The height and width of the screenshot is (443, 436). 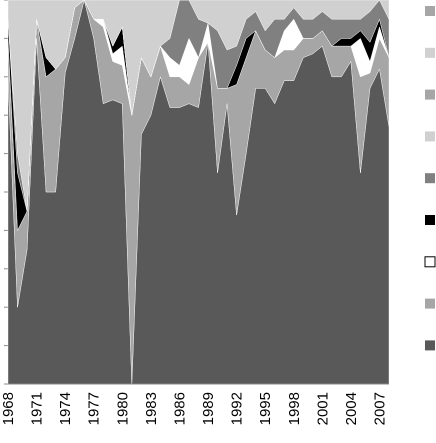 I want to click on x-tick-label: 1968, so click(x=8, y=408).